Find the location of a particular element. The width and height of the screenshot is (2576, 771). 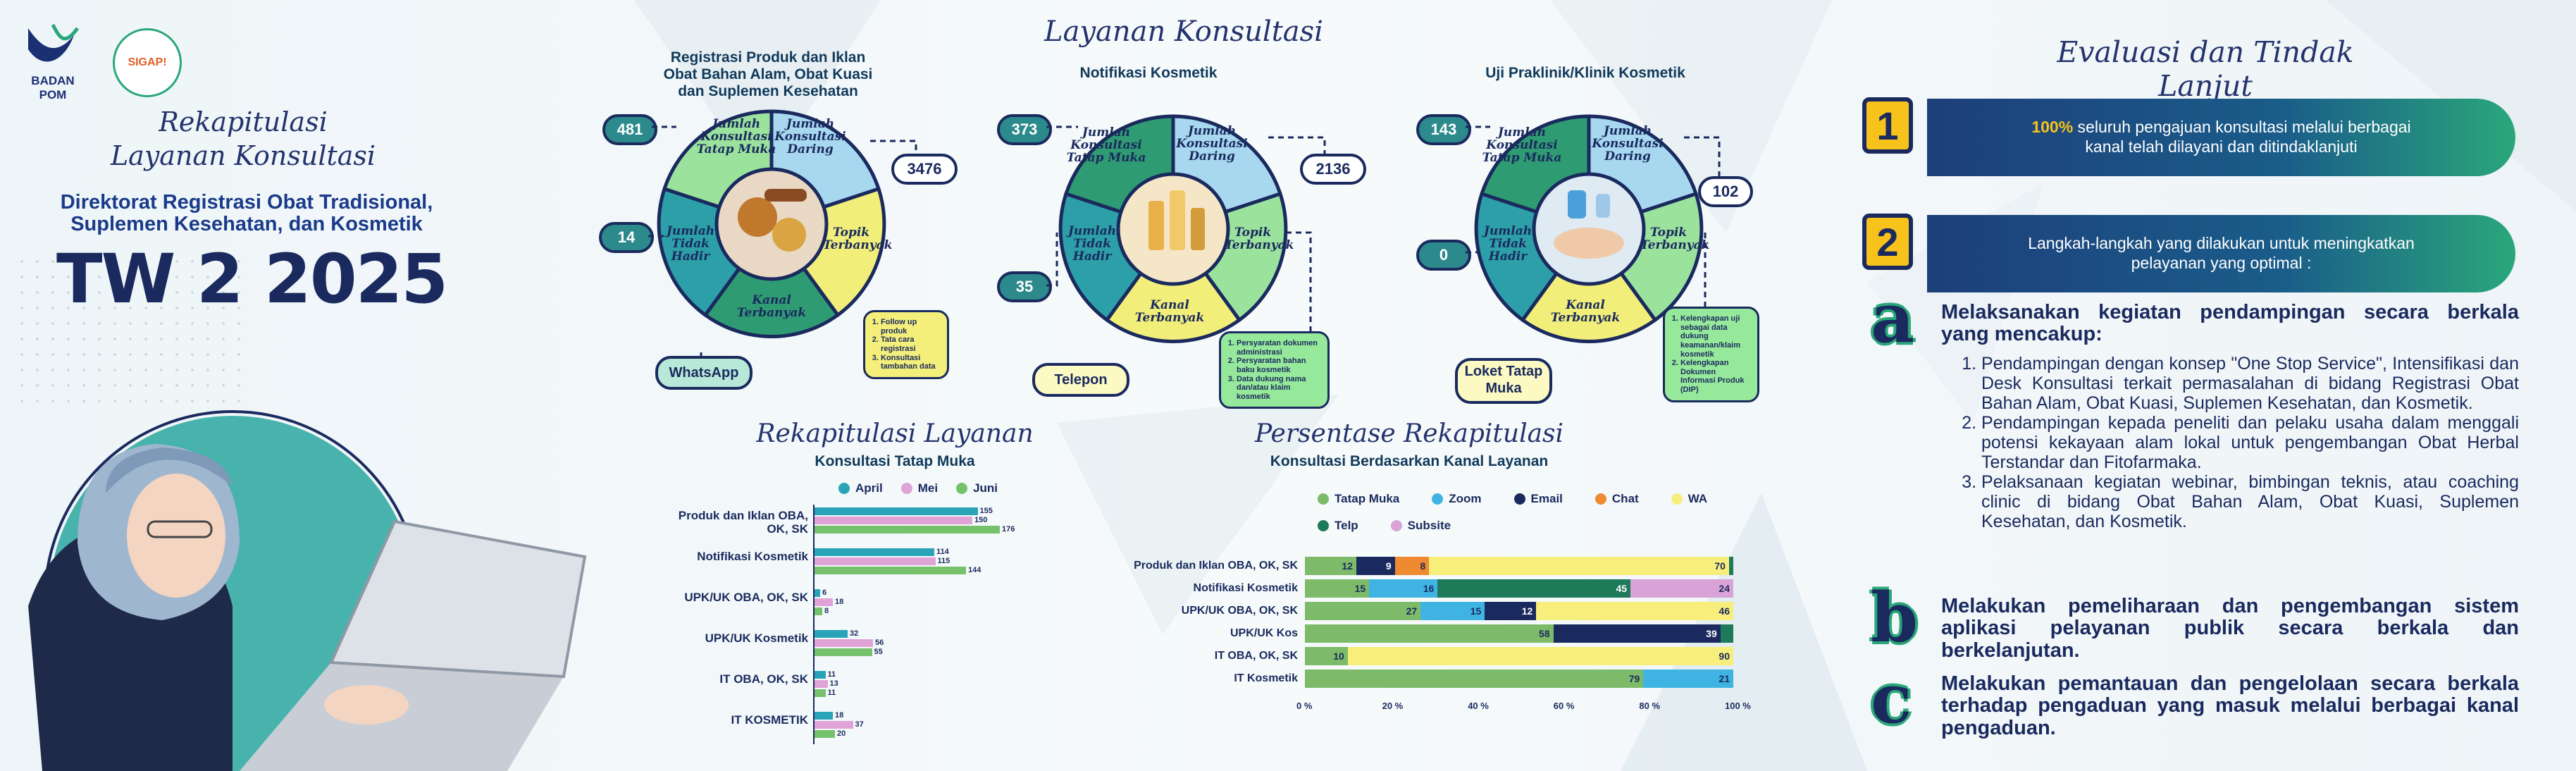

x-tick-label: 40 % is located at coordinates (1478, 706).